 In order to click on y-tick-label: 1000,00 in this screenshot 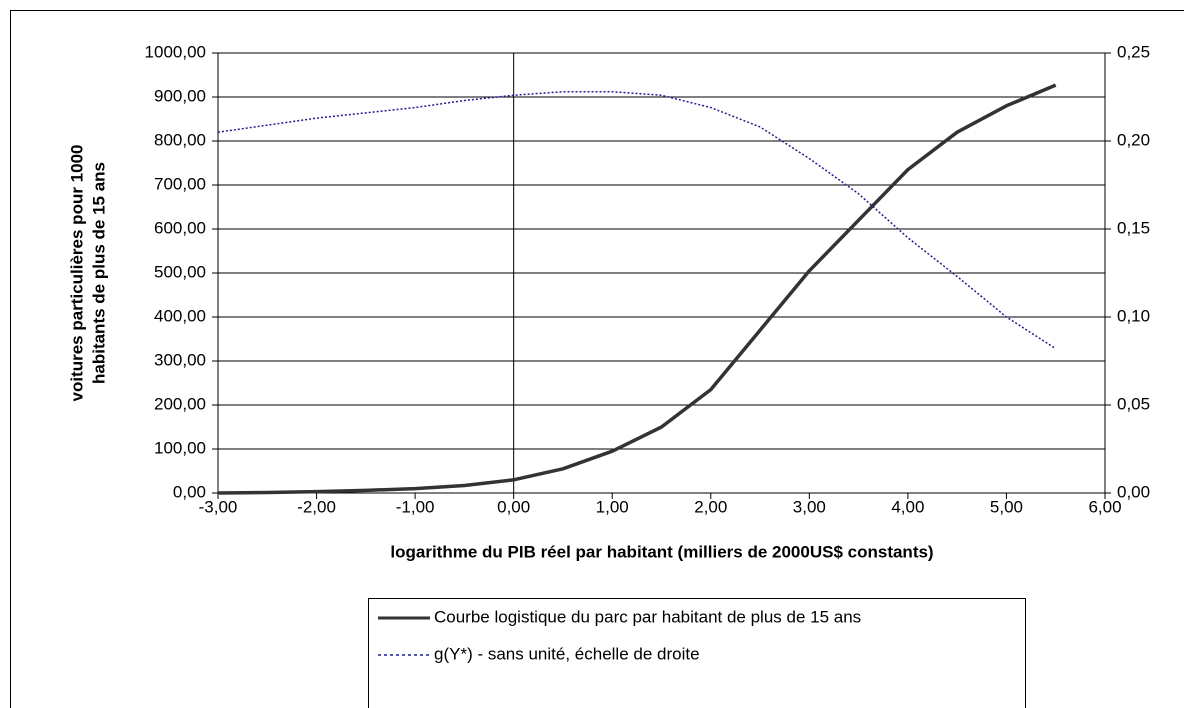, I will do `click(175, 51)`.